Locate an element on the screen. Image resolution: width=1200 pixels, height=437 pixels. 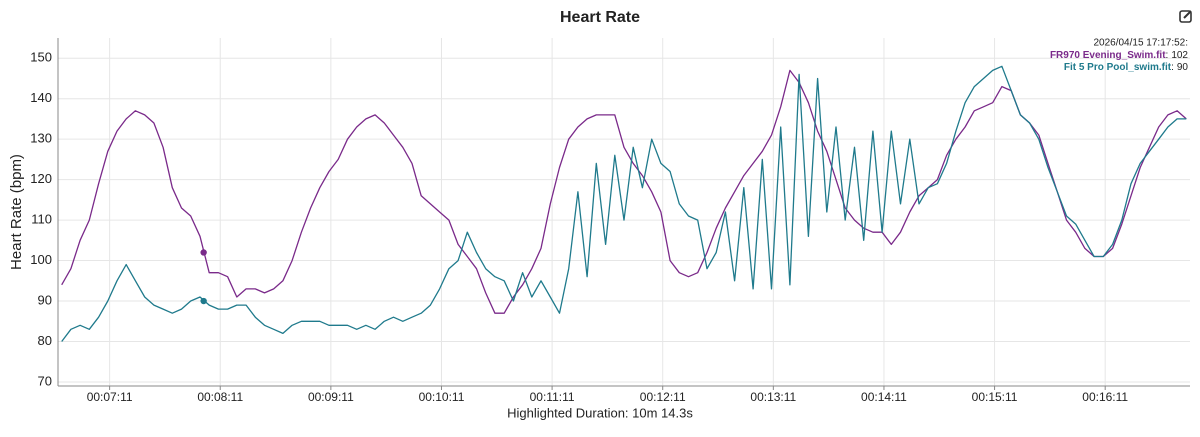
x-tick-label: 00:11:11 is located at coordinates (552, 397).